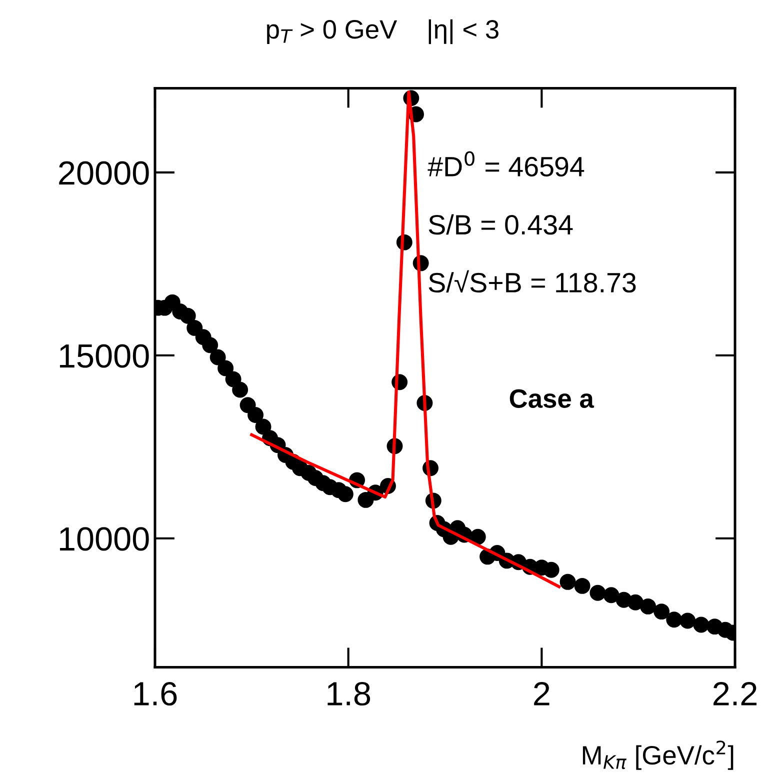  What do you see at coordinates (104, 173) in the screenshot?
I see `y-tick-label: 20000` at bounding box center [104, 173].